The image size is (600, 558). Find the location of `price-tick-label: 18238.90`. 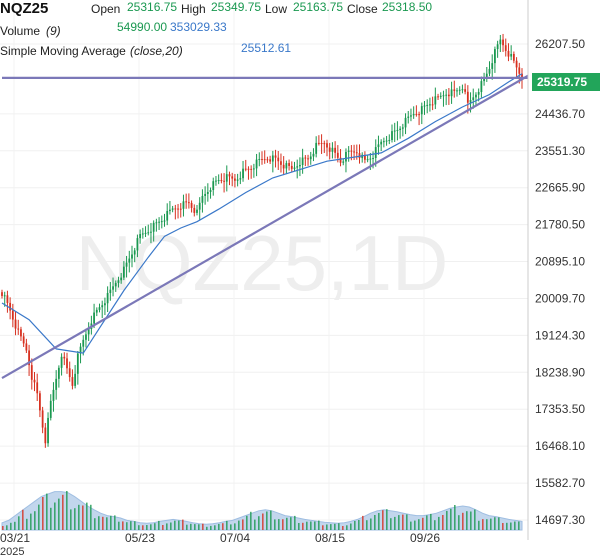

price-tick-label: 18238.90 is located at coordinates (560, 372).